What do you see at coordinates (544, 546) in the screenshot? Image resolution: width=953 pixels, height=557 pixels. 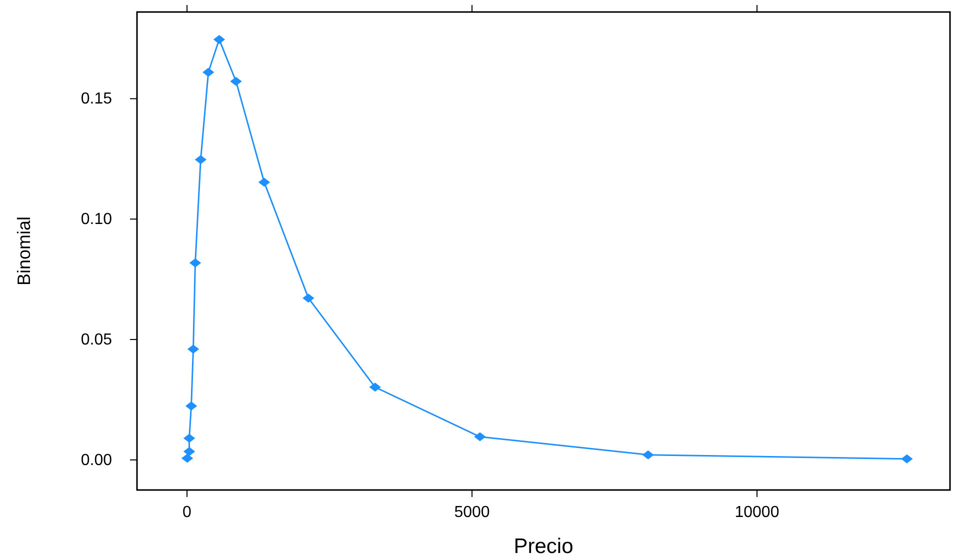 I see `x-axis-title: Precio` at bounding box center [544, 546].